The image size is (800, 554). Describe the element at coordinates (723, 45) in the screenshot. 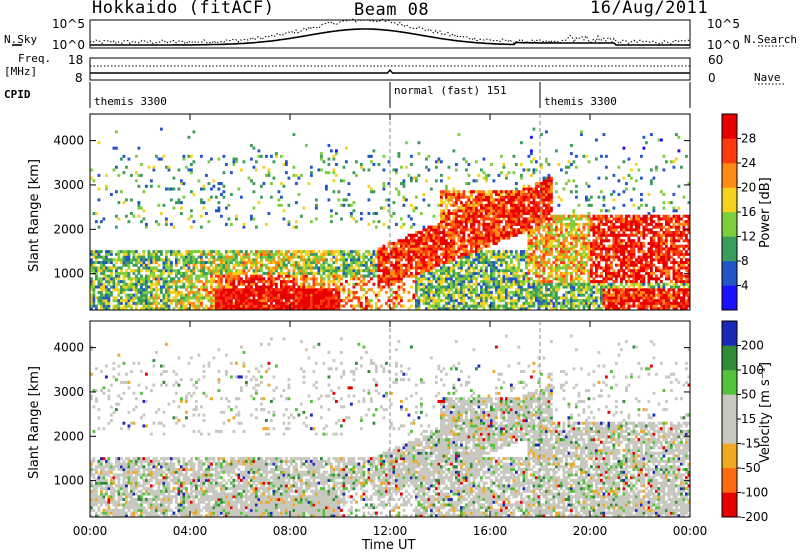

I see `noise-right-bottom: 10^0` at that location.